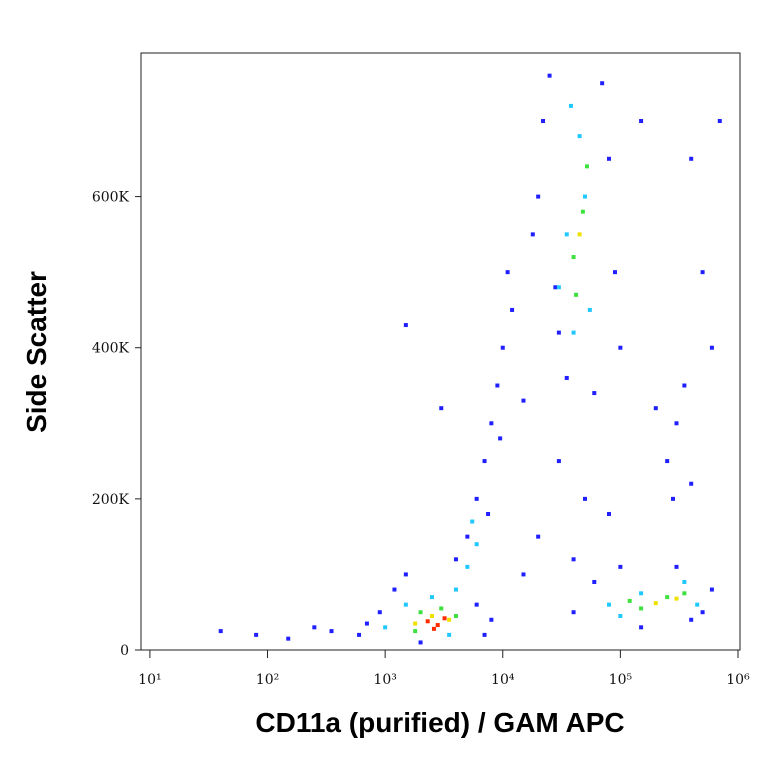  I want to click on x-axis-label: CD11a (purified) / GAM APC, so click(439, 722).